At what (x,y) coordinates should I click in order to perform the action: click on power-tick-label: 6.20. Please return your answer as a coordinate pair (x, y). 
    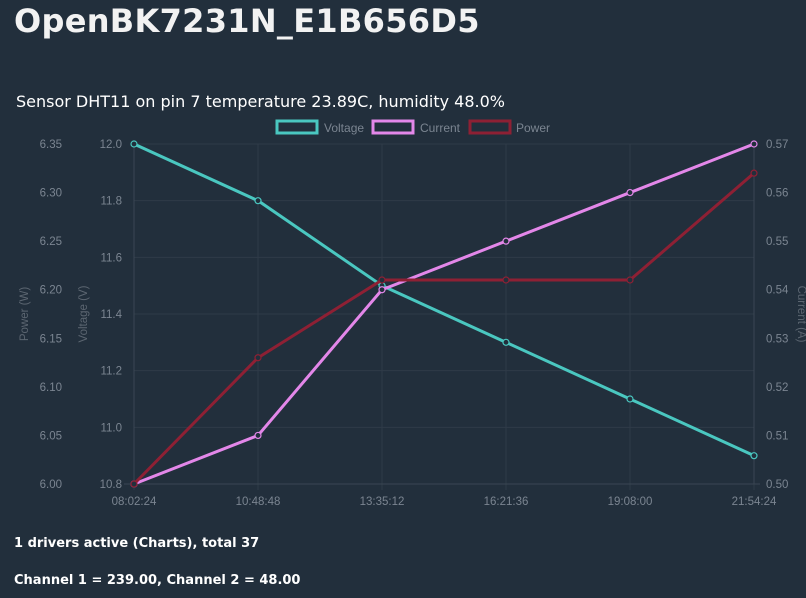
    Looking at the image, I should click on (51, 291).